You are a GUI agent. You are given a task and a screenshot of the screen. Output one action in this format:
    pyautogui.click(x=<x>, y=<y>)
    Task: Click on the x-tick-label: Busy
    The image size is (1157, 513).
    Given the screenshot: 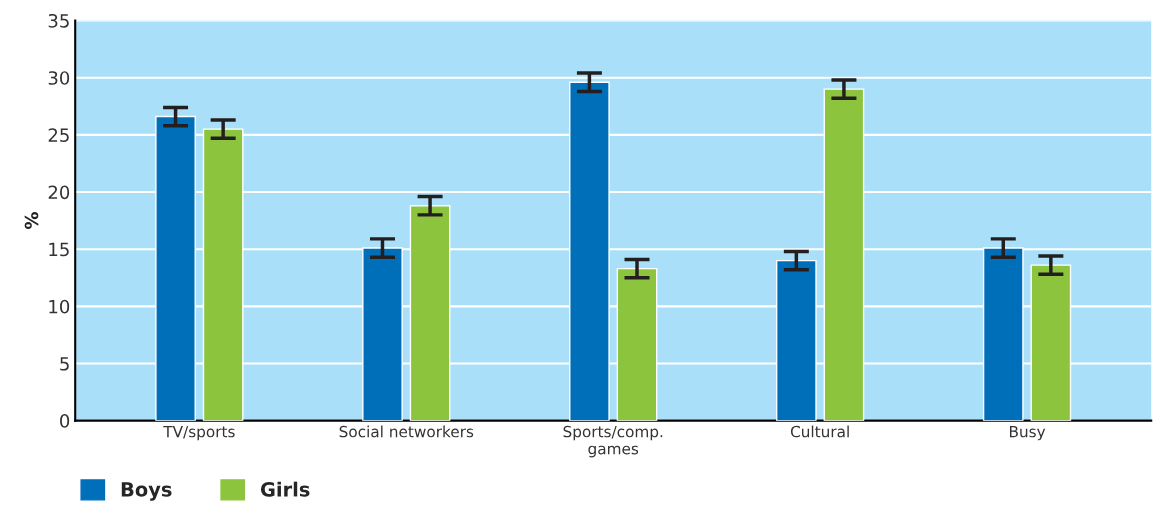 What is the action you would take?
    pyautogui.click(x=1027, y=433)
    